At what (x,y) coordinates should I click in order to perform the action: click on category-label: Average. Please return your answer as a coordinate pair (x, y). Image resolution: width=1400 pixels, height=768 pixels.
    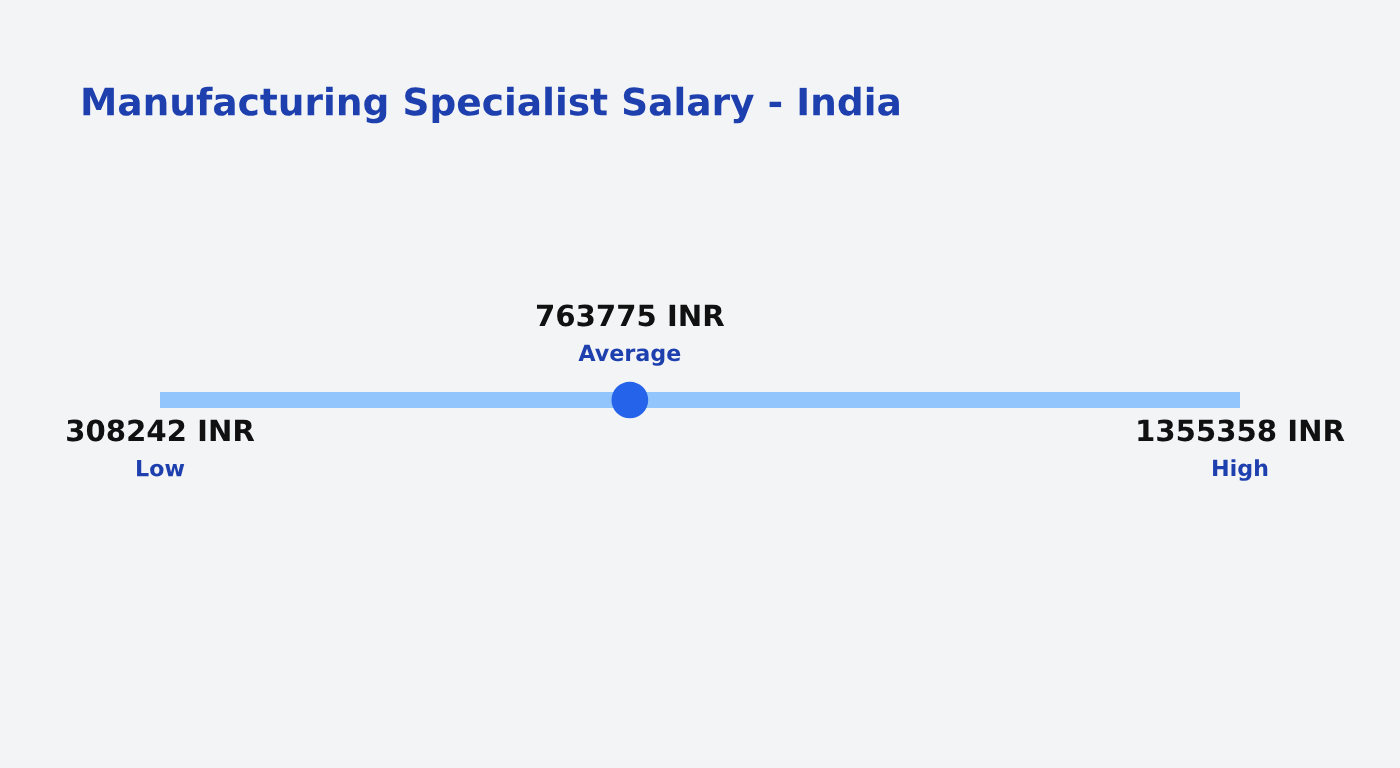
    Looking at the image, I should click on (629, 355).